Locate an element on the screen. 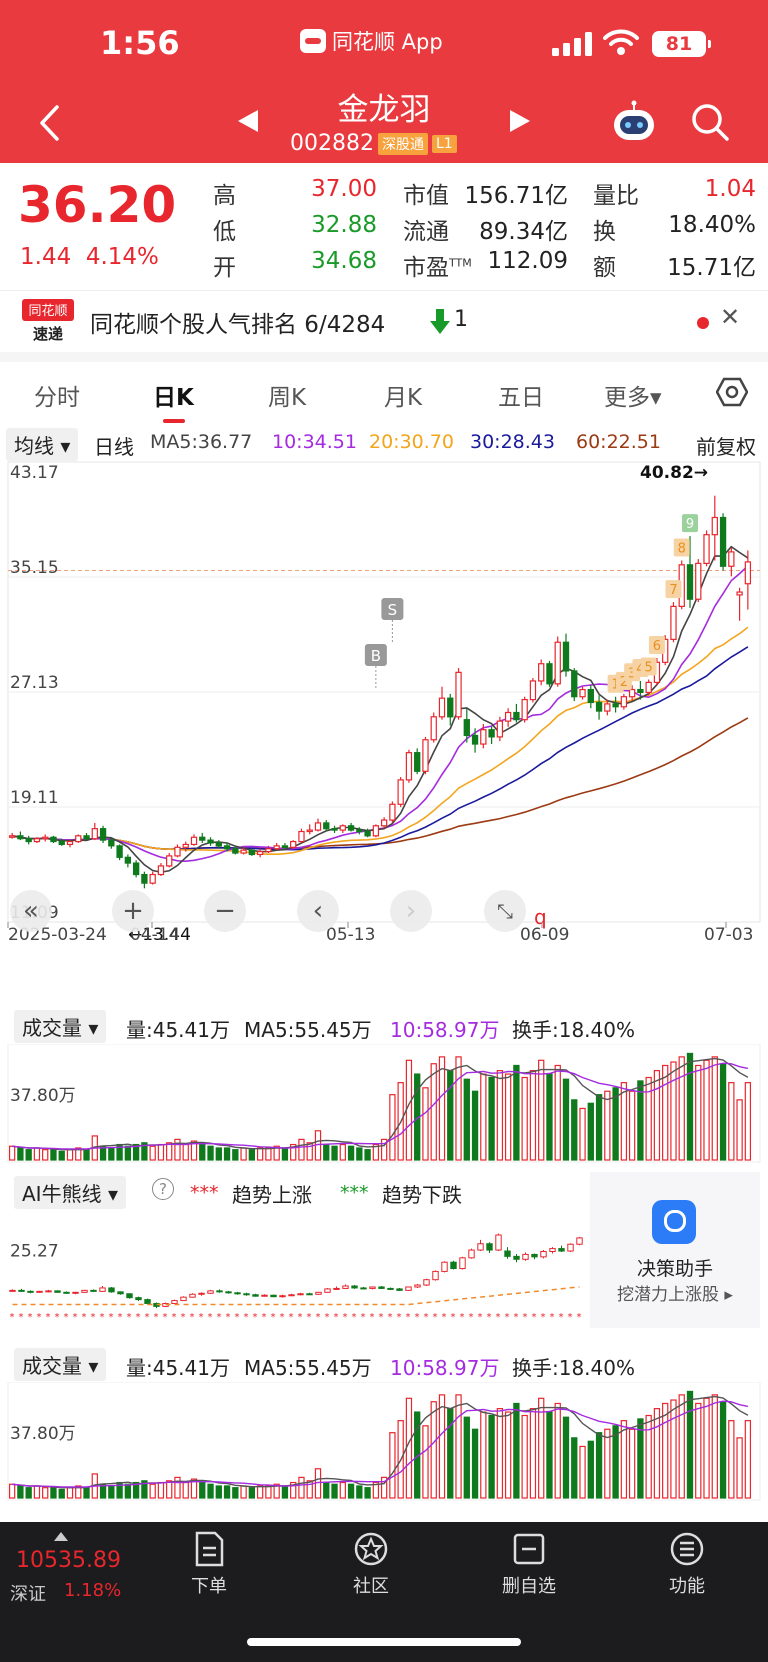 The image size is (768, 1662). volume-selector: 成交量 ▾ is located at coordinates (60, 1026).